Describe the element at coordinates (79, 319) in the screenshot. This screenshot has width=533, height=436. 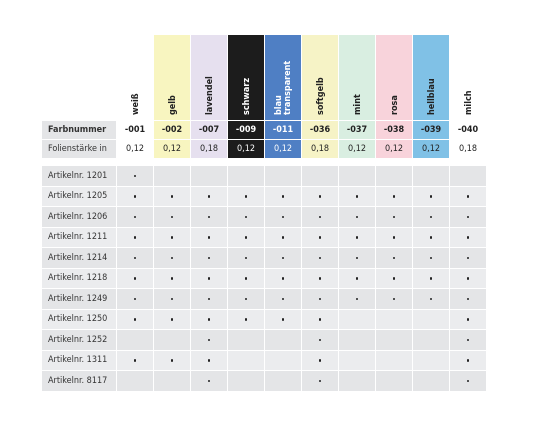
I see `article-label: Artikelnr. 1250` at that location.